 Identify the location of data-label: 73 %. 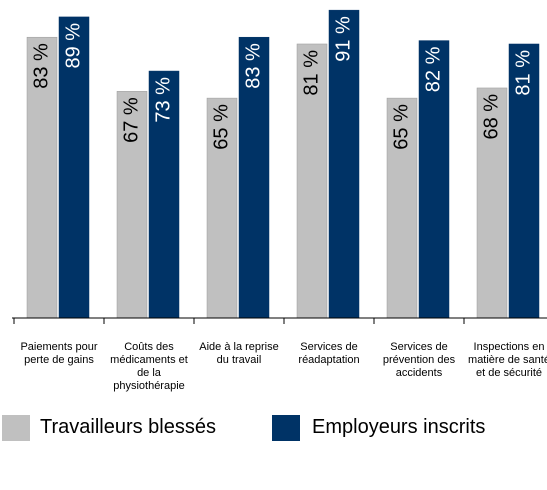
(163, 100).